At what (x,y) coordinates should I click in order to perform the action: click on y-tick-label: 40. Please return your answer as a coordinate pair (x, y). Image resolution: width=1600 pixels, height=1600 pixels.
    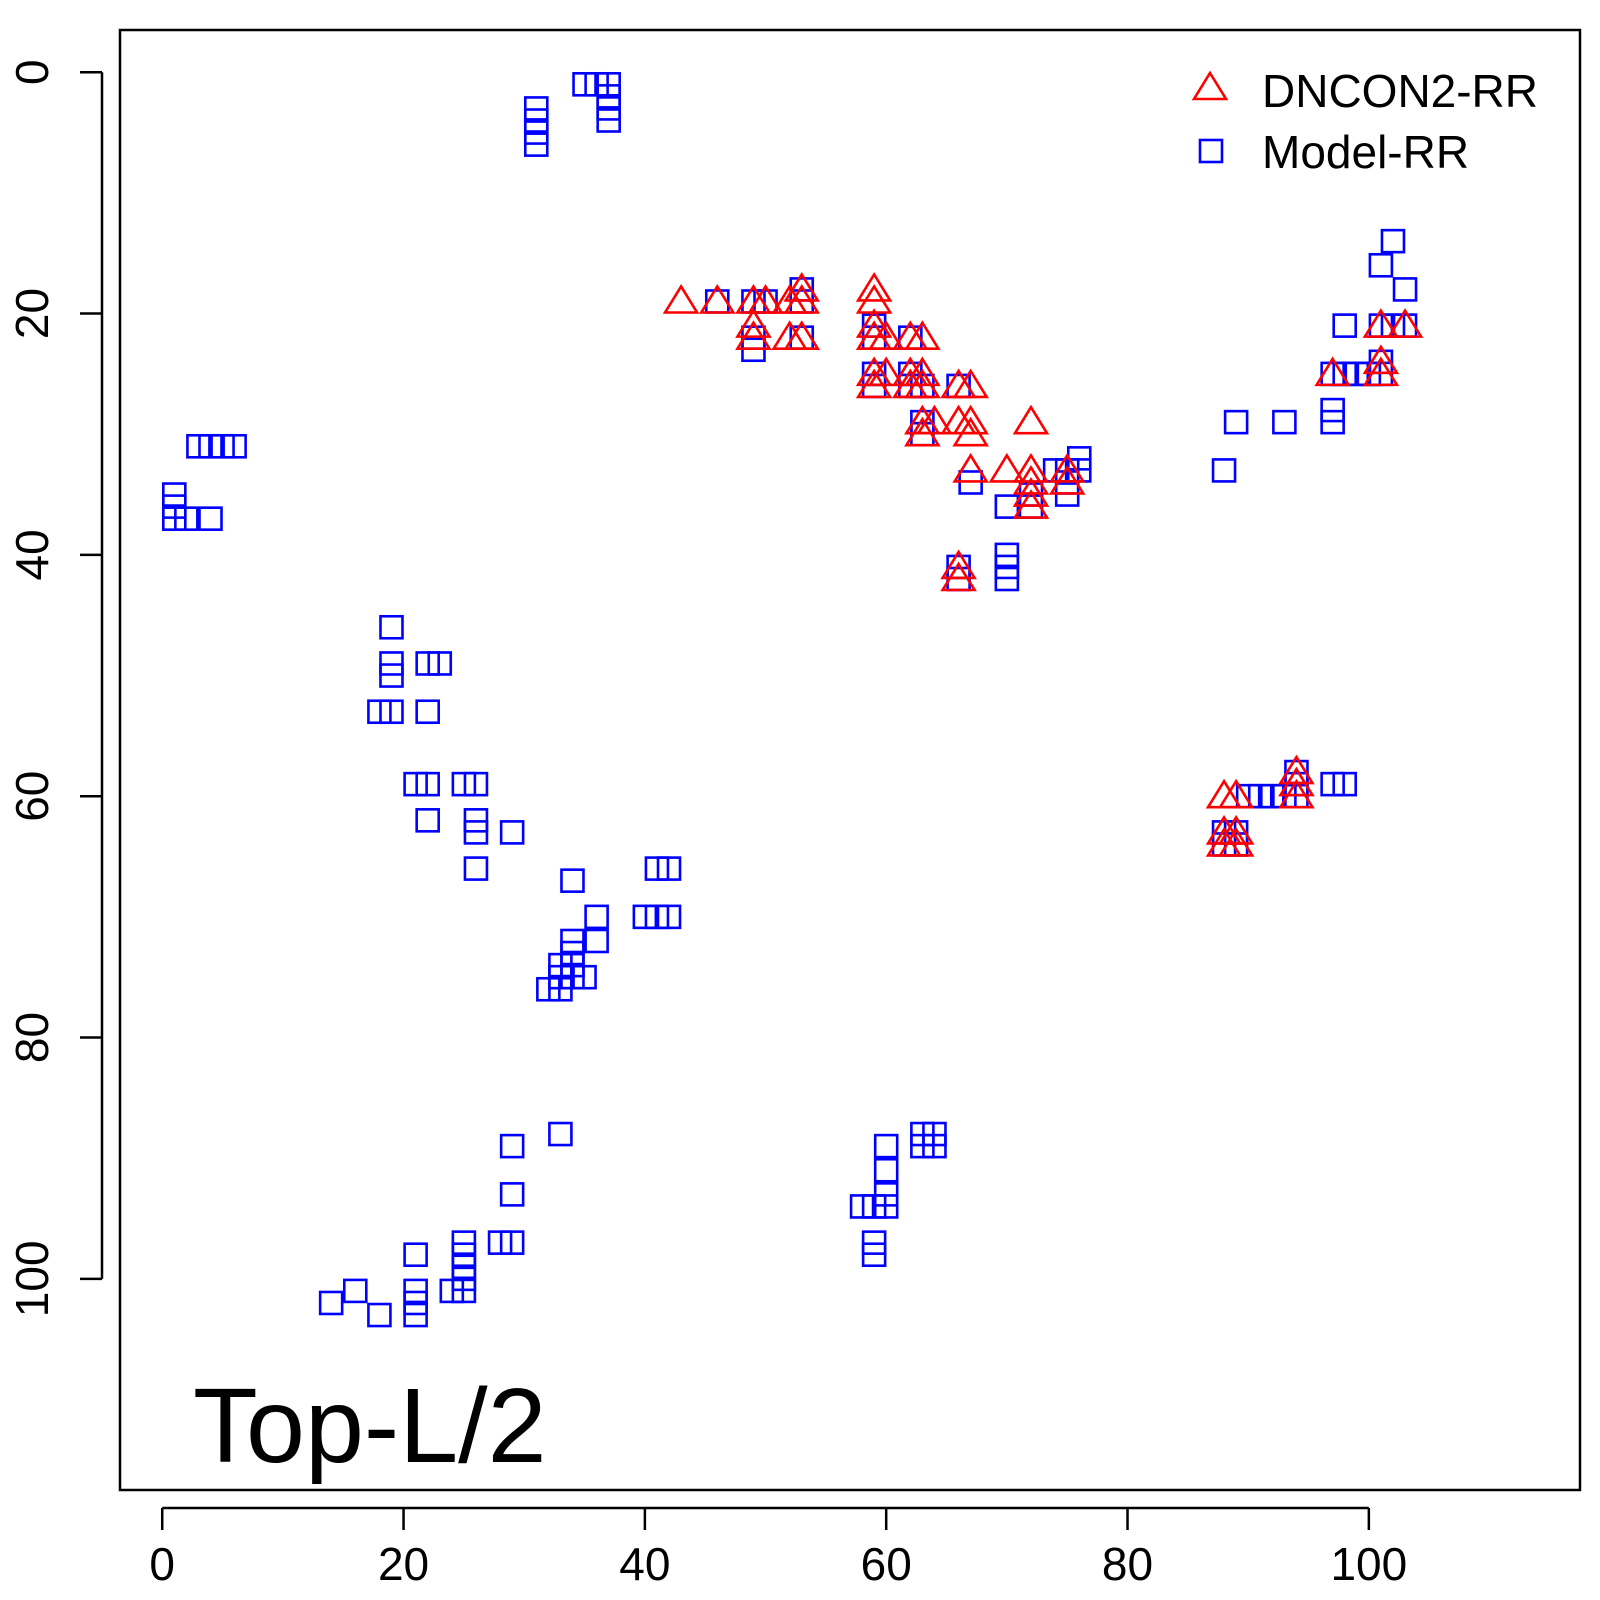
    Looking at the image, I should click on (32, 554).